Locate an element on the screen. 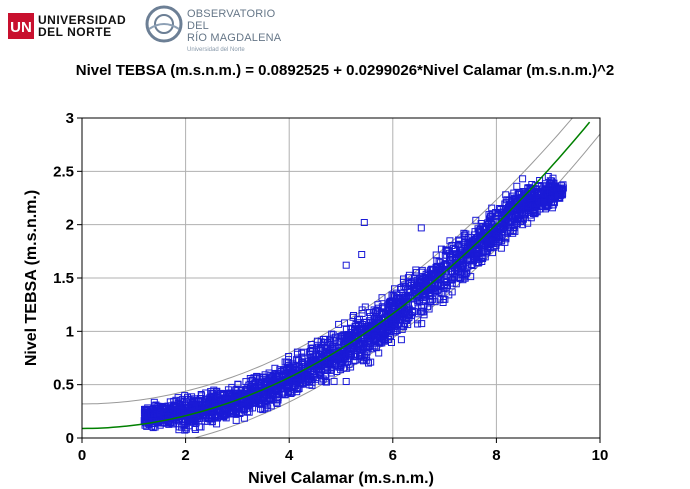 The height and width of the screenshot is (489, 690). logo2-line2: RÍO MAGDALENA is located at coordinates (234, 38).